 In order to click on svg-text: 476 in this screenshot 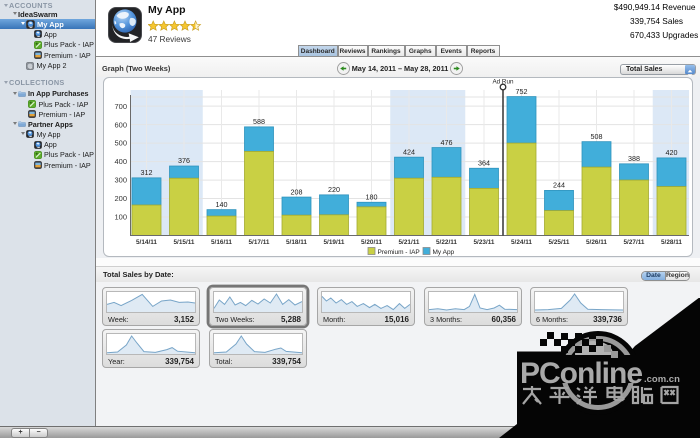, I will do `click(447, 141)`.